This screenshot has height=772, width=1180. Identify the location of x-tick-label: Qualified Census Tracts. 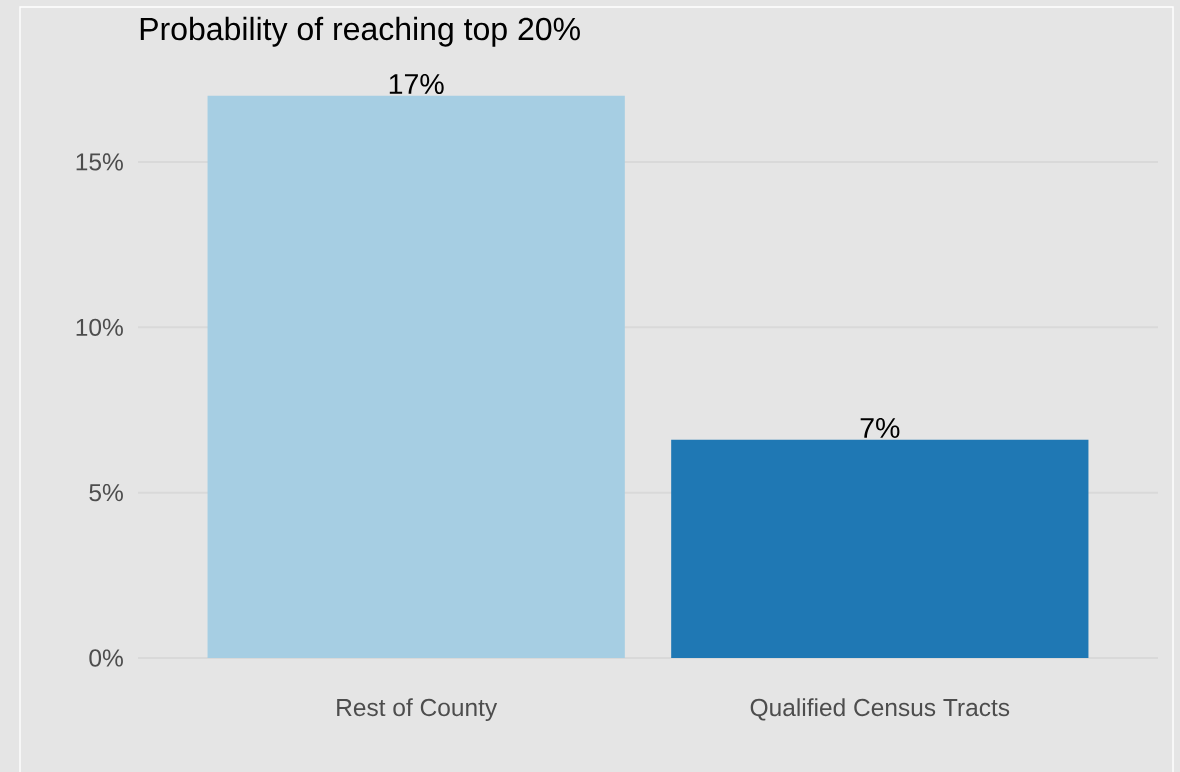
(880, 709).